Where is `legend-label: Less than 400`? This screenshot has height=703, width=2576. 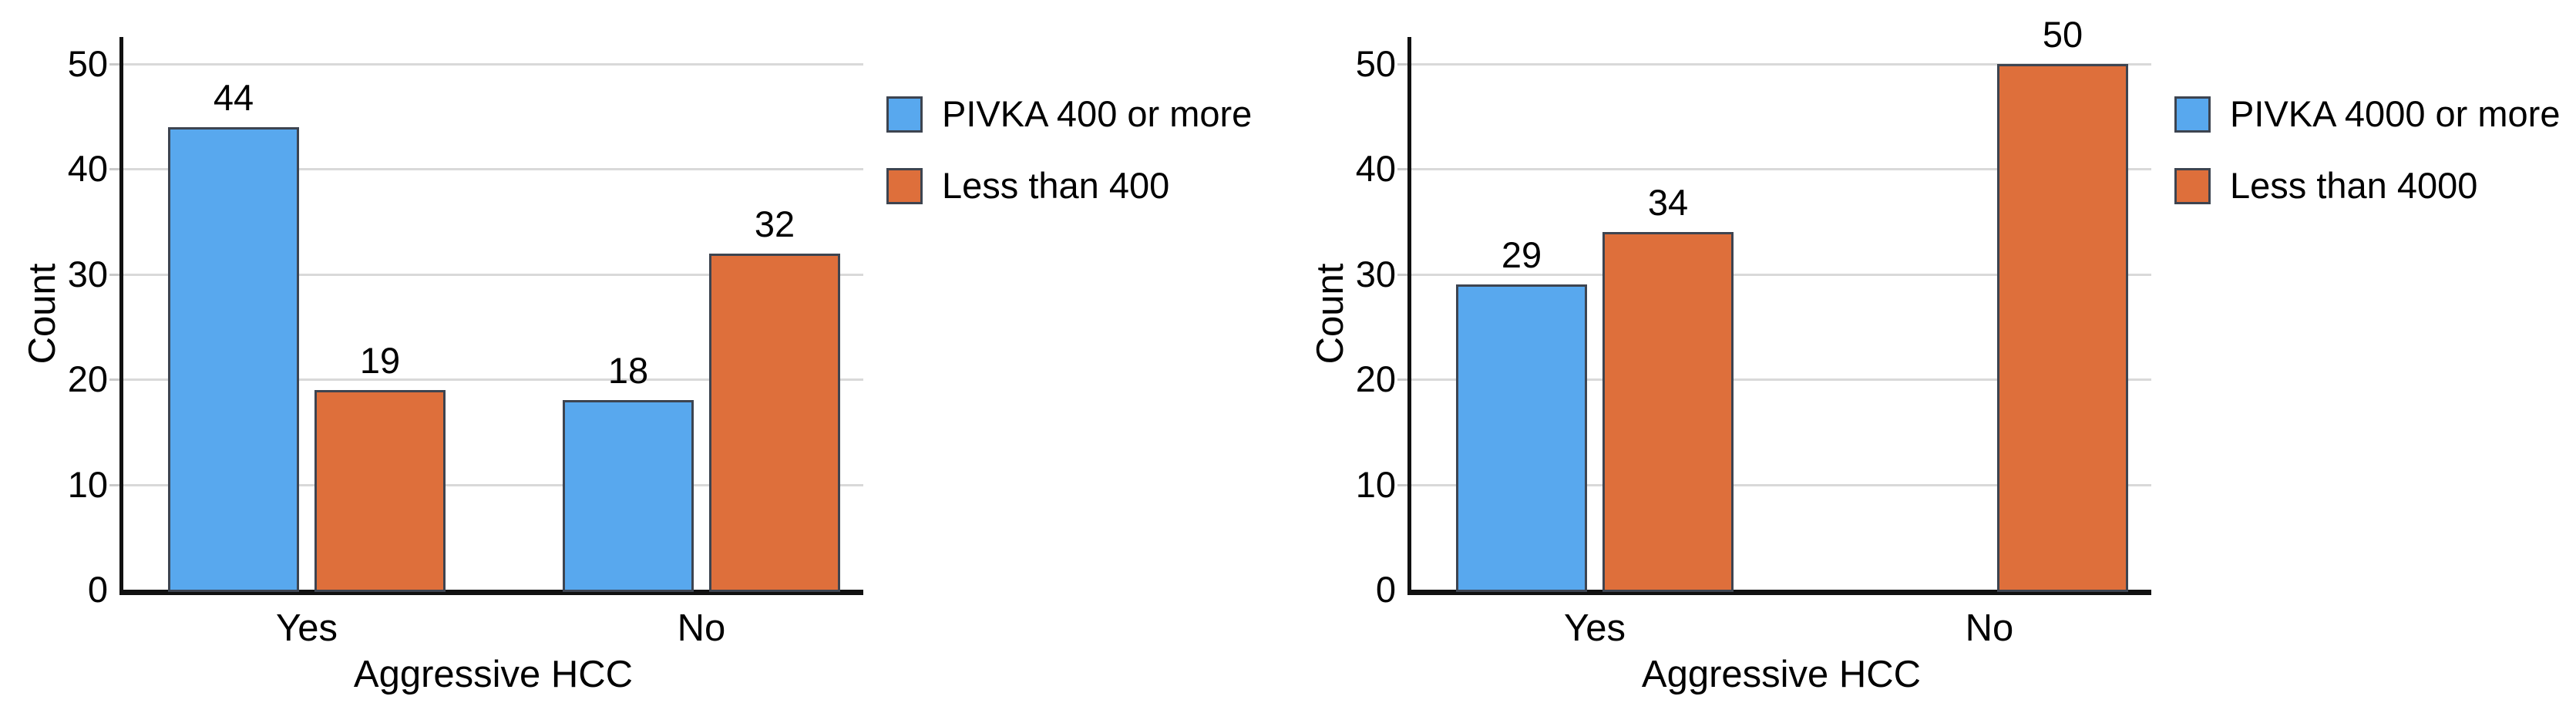 legend-label: Less than 400 is located at coordinates (1056, 186).